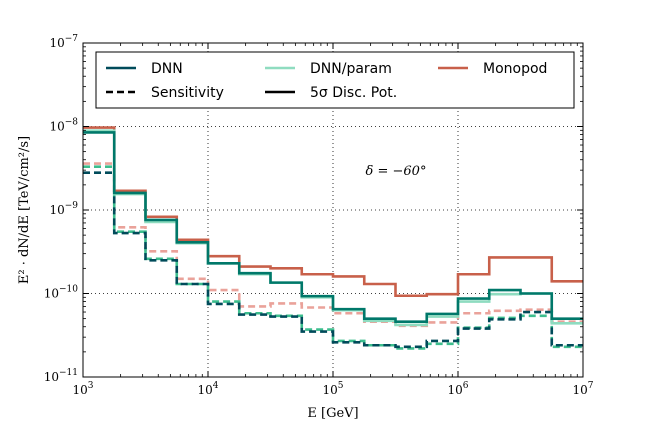  What do you see at coordinates (63, 126) in the screenshot?
I see `y-tick-label: 10⁻⁸` at bounding box center [63, 126].